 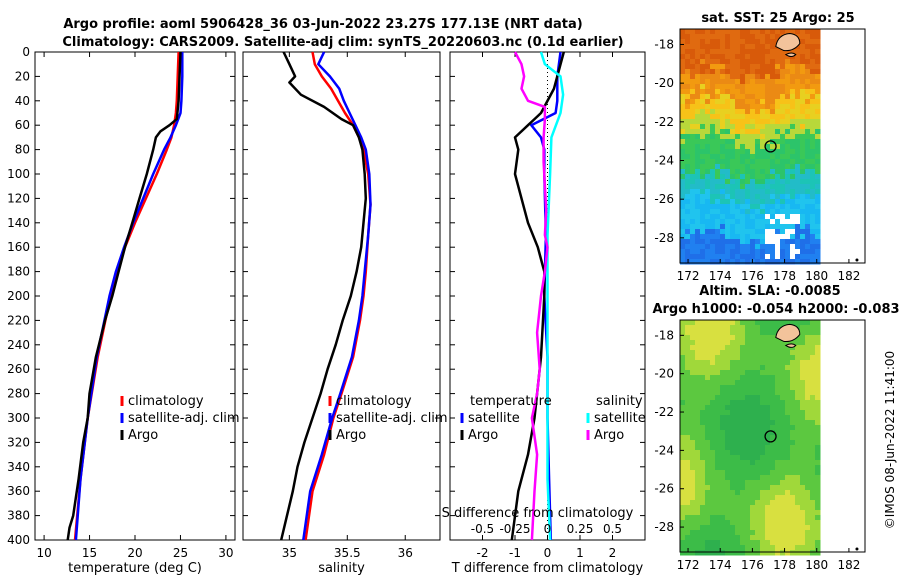 I want to click on y-tick-label: 60, so click(x=22, y=125).